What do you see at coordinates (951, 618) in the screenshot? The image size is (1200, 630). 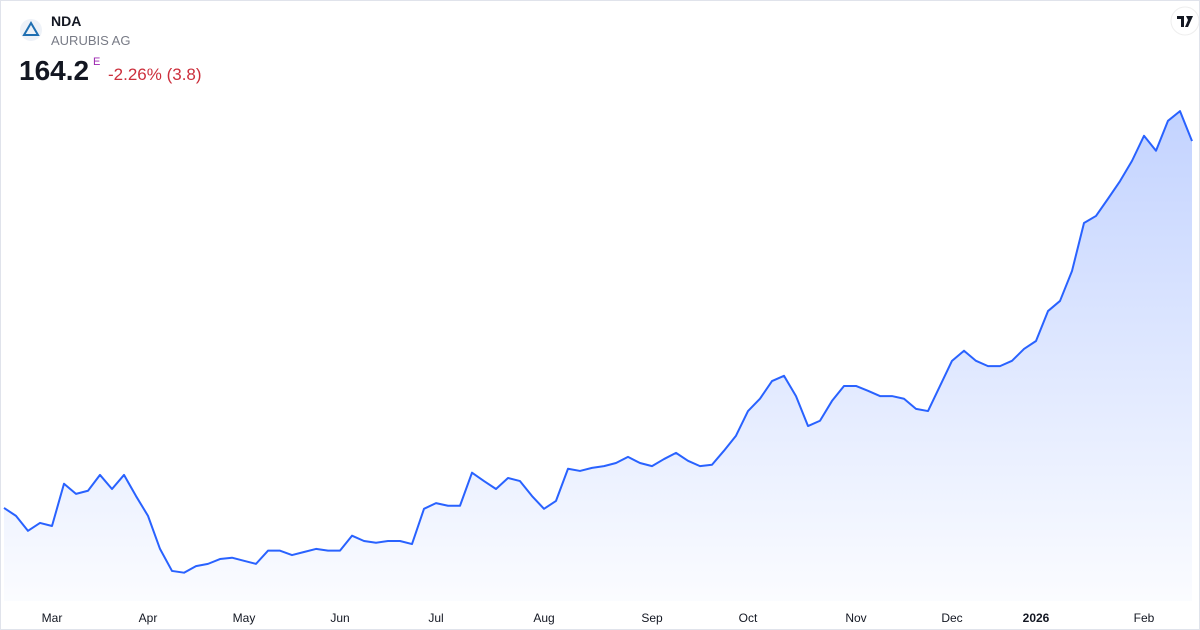 I see `x-tick-label: Dec` at bounding box center [951, 618].